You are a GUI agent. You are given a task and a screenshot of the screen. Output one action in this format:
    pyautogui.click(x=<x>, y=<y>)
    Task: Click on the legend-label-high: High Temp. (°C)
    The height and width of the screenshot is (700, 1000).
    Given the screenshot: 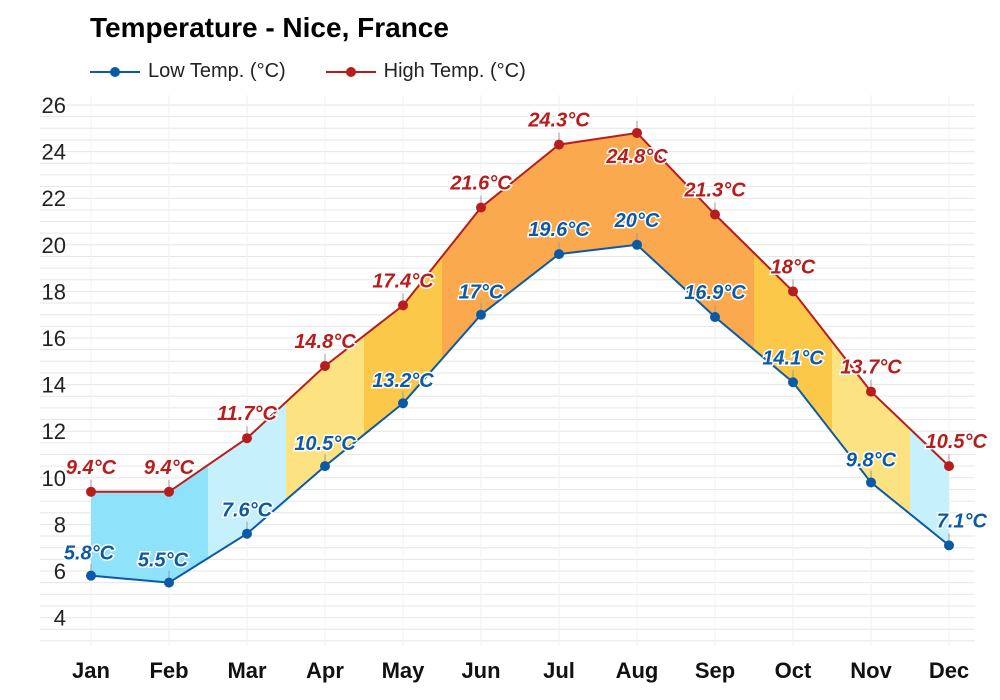 What is the action you would take?
    pyautogui.click(x=454, y=71)
    